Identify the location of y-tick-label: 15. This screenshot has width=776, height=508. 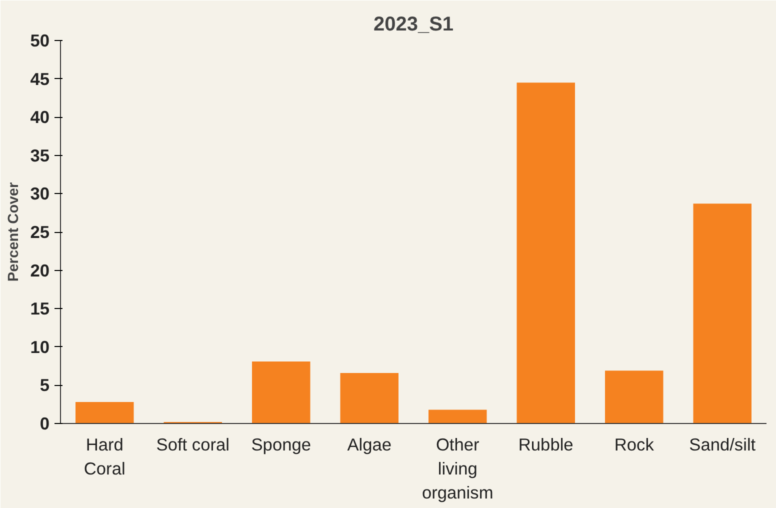
(40, 308).